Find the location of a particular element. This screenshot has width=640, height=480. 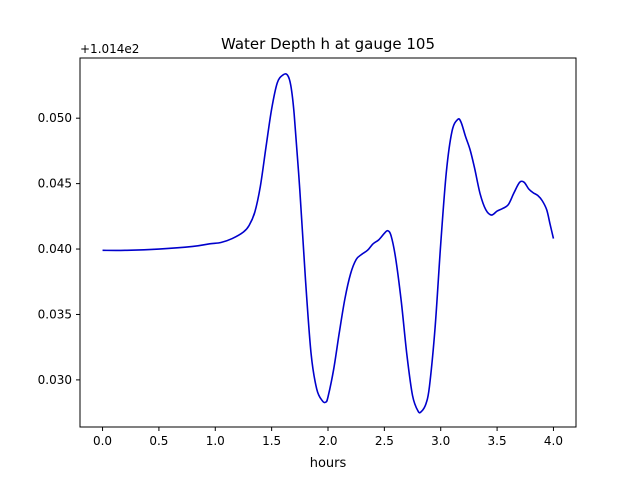

y-tick-label: 0.035 is located at coordinates (55, 314).